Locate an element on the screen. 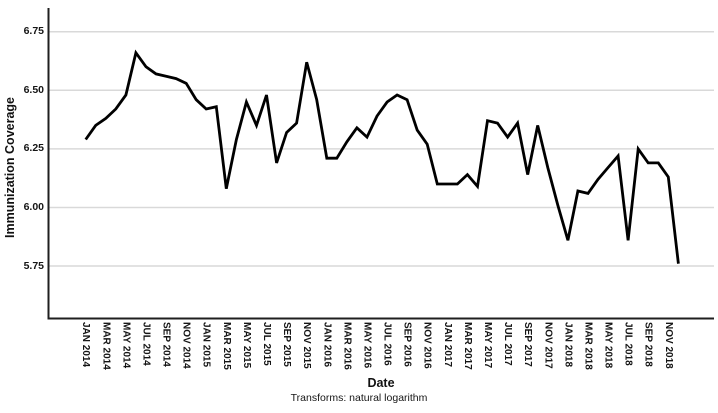 This screenshot has width=718, height=413. x-tick-label: JUL 2016 is located at coordinates (387, 344).